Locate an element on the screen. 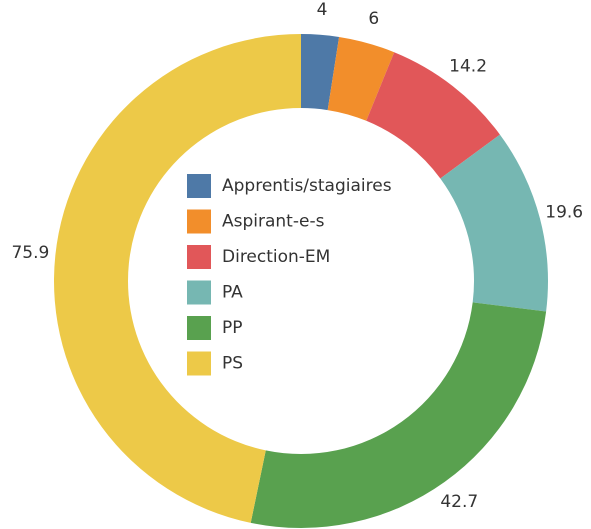 Image resolution: width=591 pixels, height=529 pixels. legend-label: PA is located at coordinates (232, 293).